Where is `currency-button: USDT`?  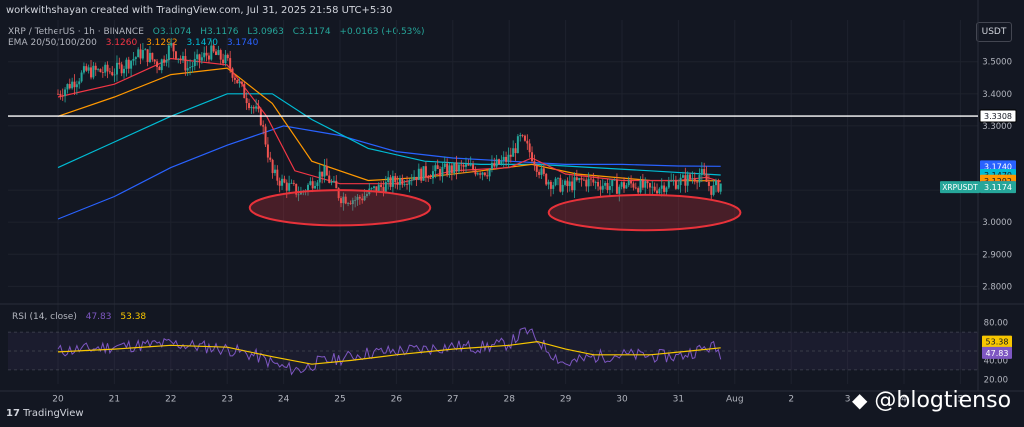
currency-button: USDT is located at coordinates (994, 32).